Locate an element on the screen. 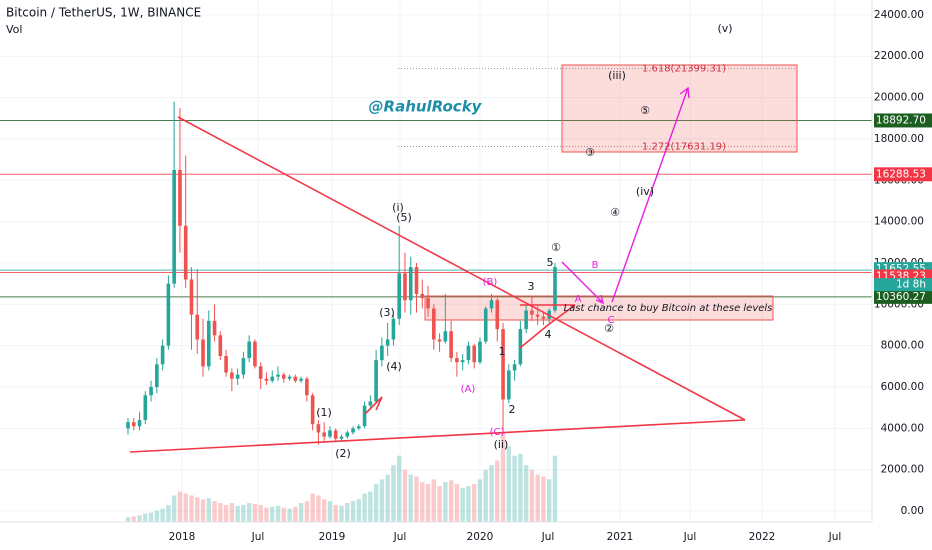  wave-label: B is located at coordinates (595, 265).